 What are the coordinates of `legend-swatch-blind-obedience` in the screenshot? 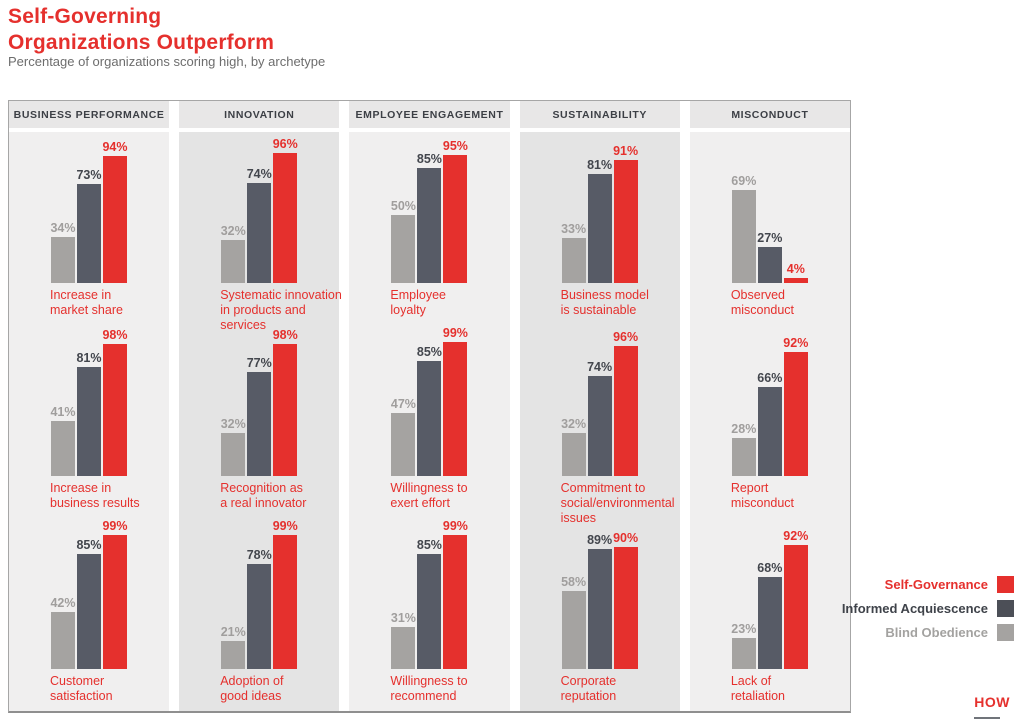 It's located at (1005, 632).